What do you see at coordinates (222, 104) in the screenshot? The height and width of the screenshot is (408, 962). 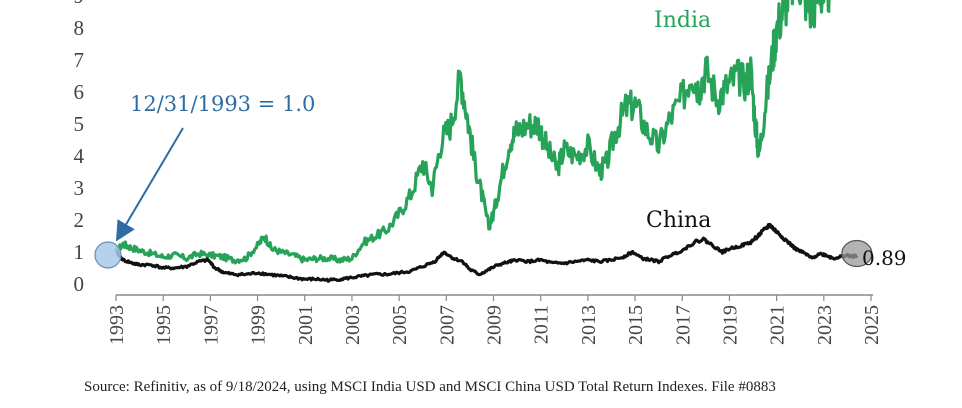 I see `start-annotation: 12/31/1993 = 1.0` at bounding box center [222, 104].